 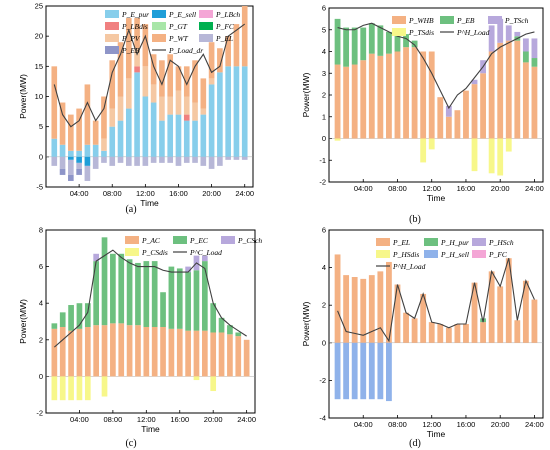 What do you see at coordinates (130, 209) in the screenshot?
I see `panel-label: (a)` at bounding box center [130, 209].